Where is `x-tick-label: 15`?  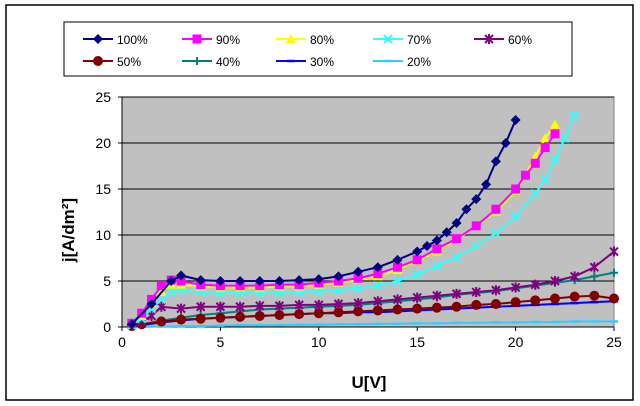
x-tick-label: 15 is located at coordinates (417, 342).